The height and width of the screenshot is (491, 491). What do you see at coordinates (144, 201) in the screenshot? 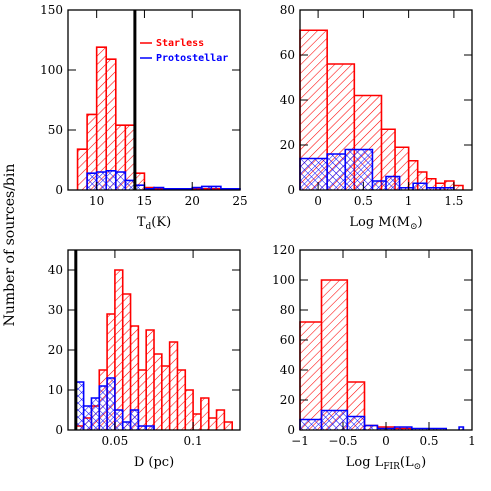
I see `xtick-label: 15` at bounding box center [144, 201].